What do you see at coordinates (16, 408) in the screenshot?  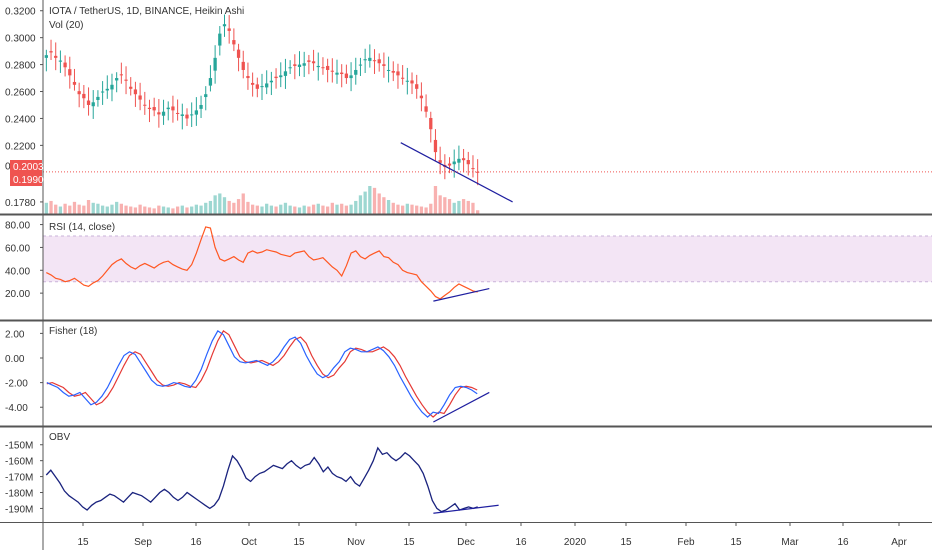 I see `y-tick-label: -4.00` at bounding box center [16, 408].